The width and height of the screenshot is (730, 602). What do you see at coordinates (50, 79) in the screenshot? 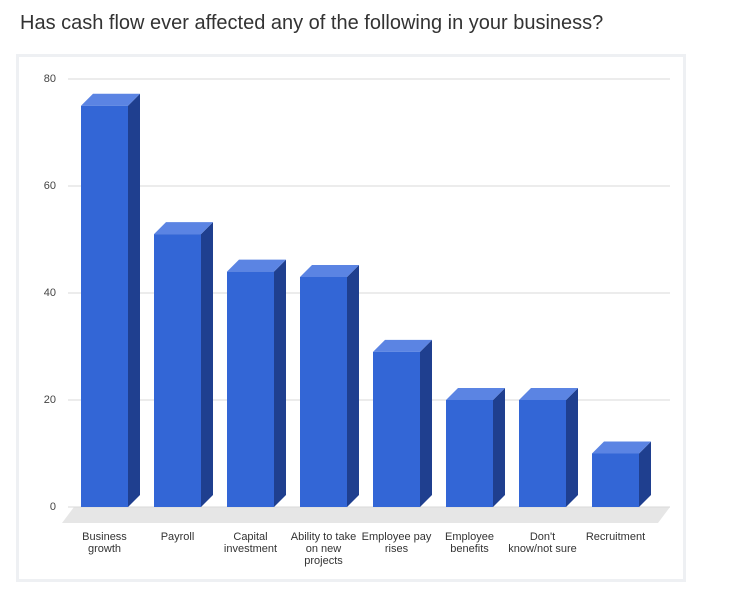
I see `y-tick-label: 80` at bounding box center [50, 79].